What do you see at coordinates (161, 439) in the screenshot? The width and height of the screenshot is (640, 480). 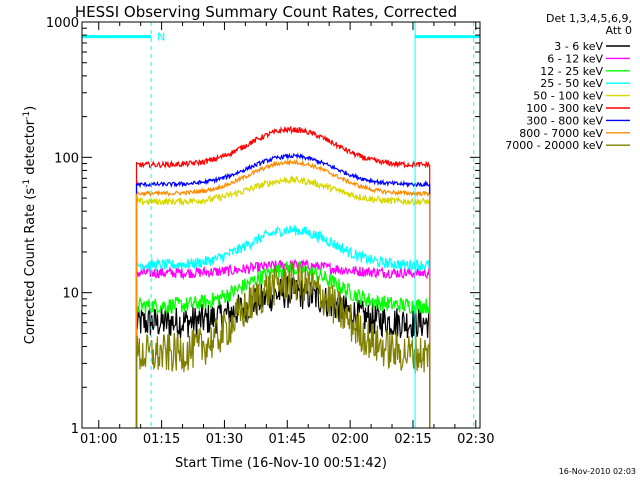 I see `x-tick-label: 01:15` at bounding box center [161, 439].